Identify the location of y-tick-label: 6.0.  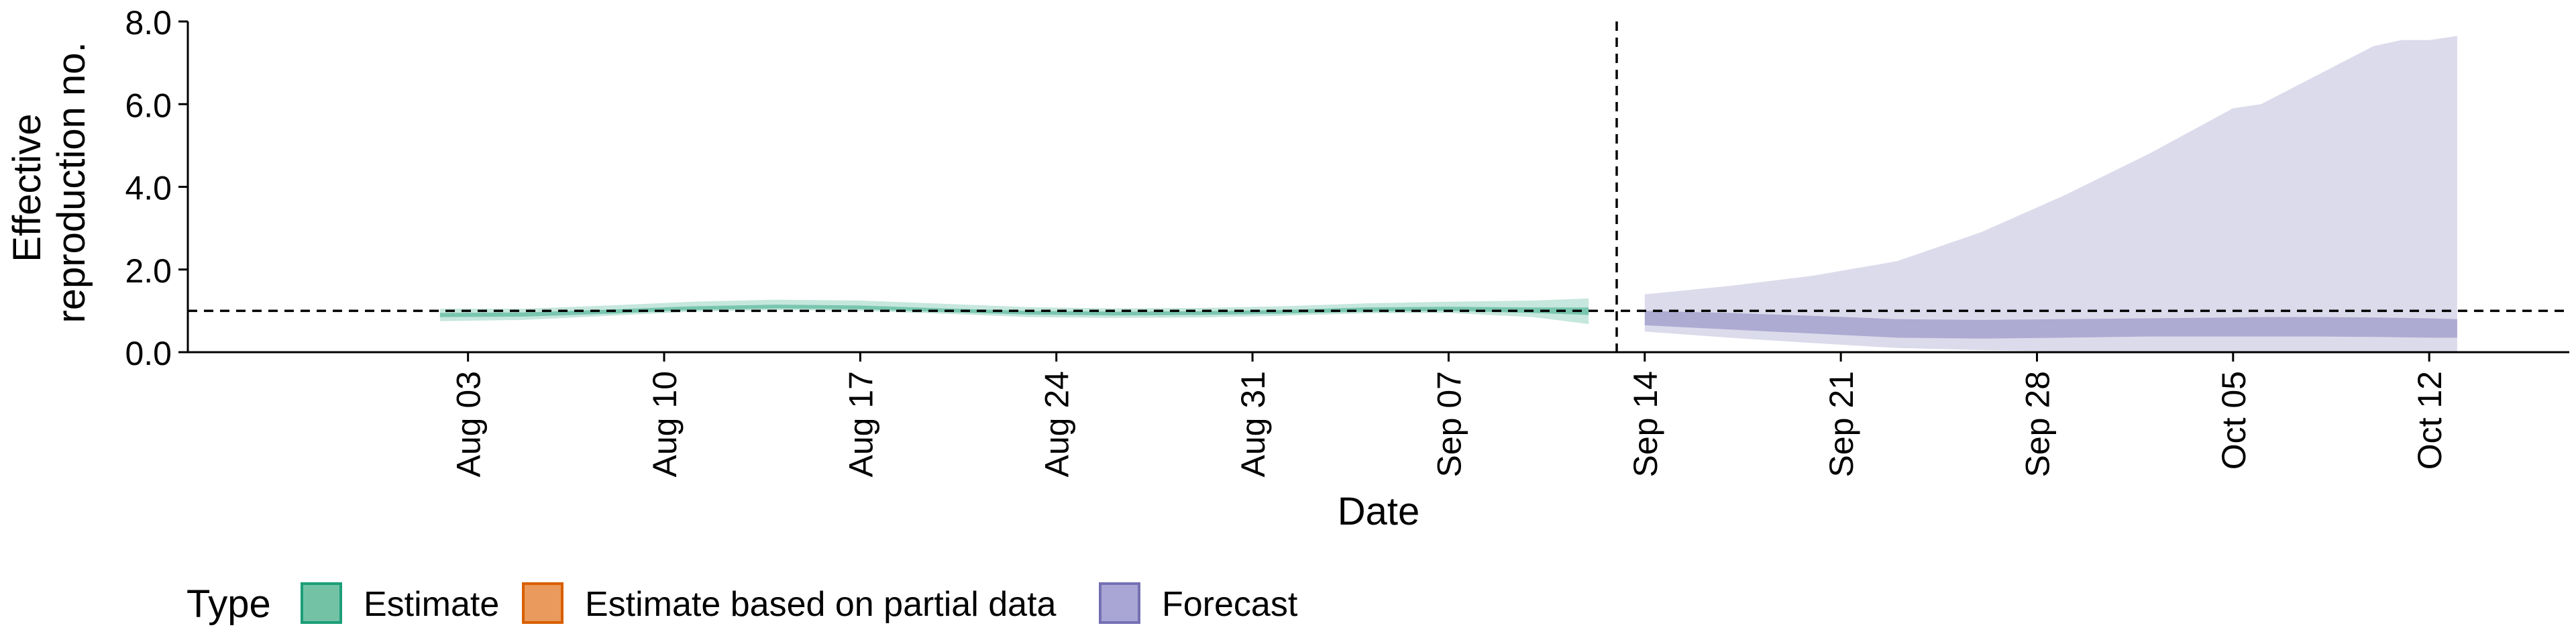
(148, 105).